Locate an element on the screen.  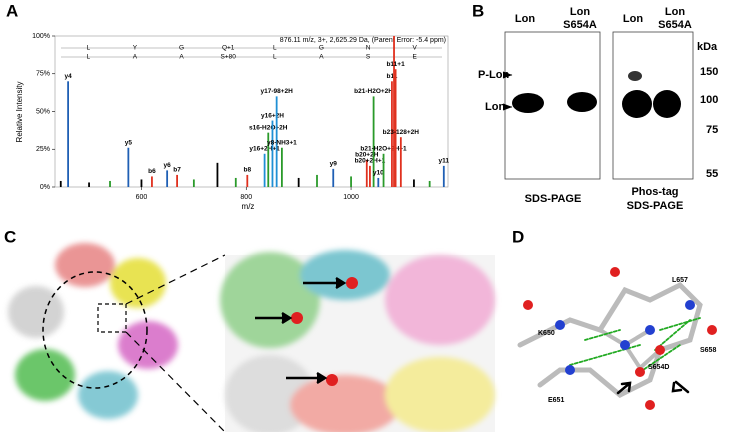
peak-label: y6 is located at coordinates (168, 165).